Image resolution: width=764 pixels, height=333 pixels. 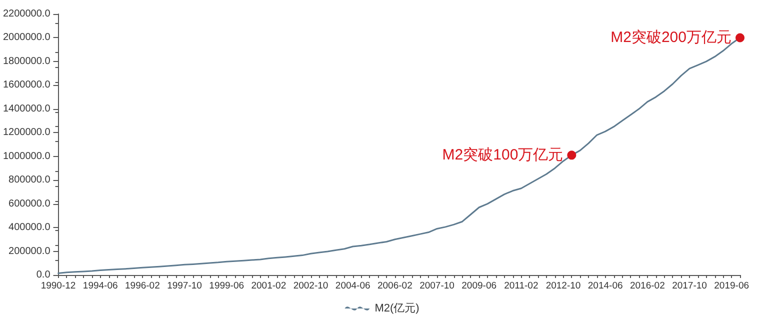 What do you see at coordinates (503, 155) in the screenshot?
I see `annotation: M2突破100万亿元` at bounding box center [503, 155].